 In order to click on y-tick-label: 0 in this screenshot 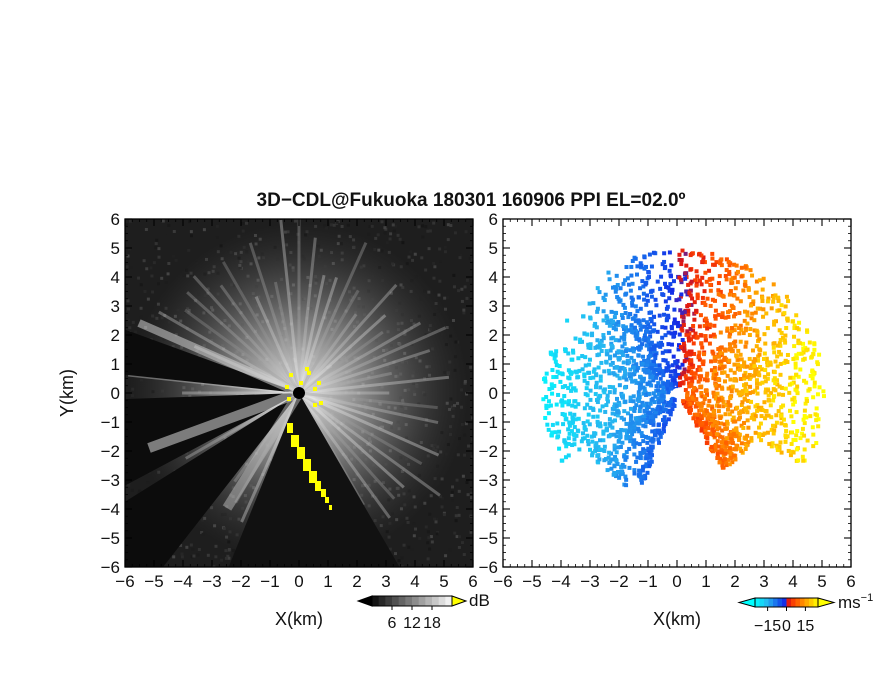, I will do `click(493, 393)`.